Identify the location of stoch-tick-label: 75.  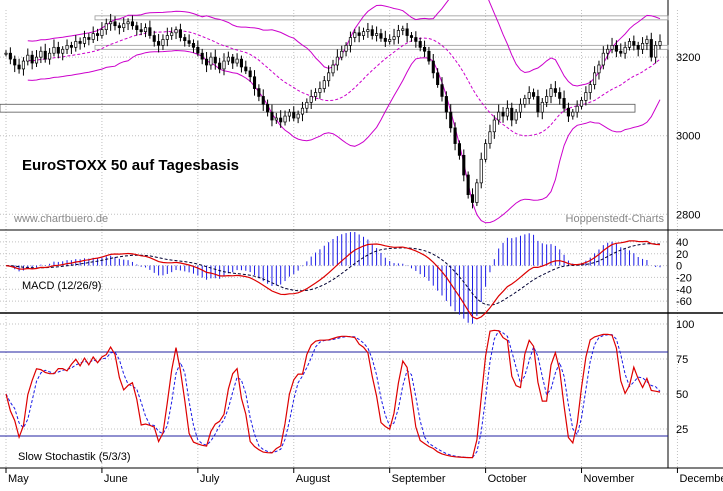
(682, 360).